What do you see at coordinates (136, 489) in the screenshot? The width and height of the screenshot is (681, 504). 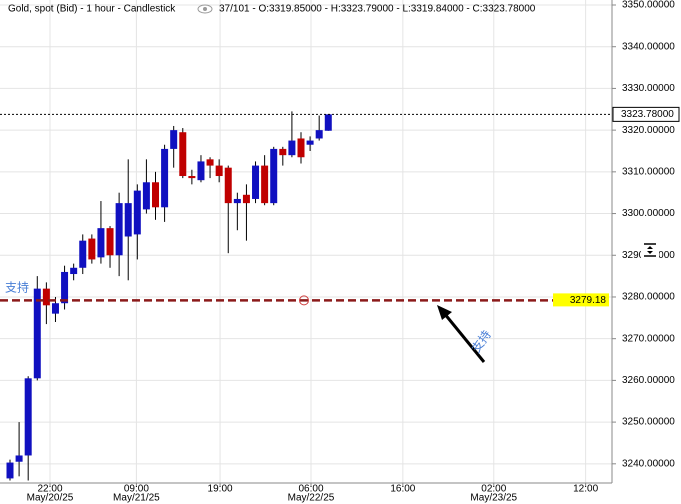 I see `x-tick-label: 09:00` at bounding box center [136, 489].